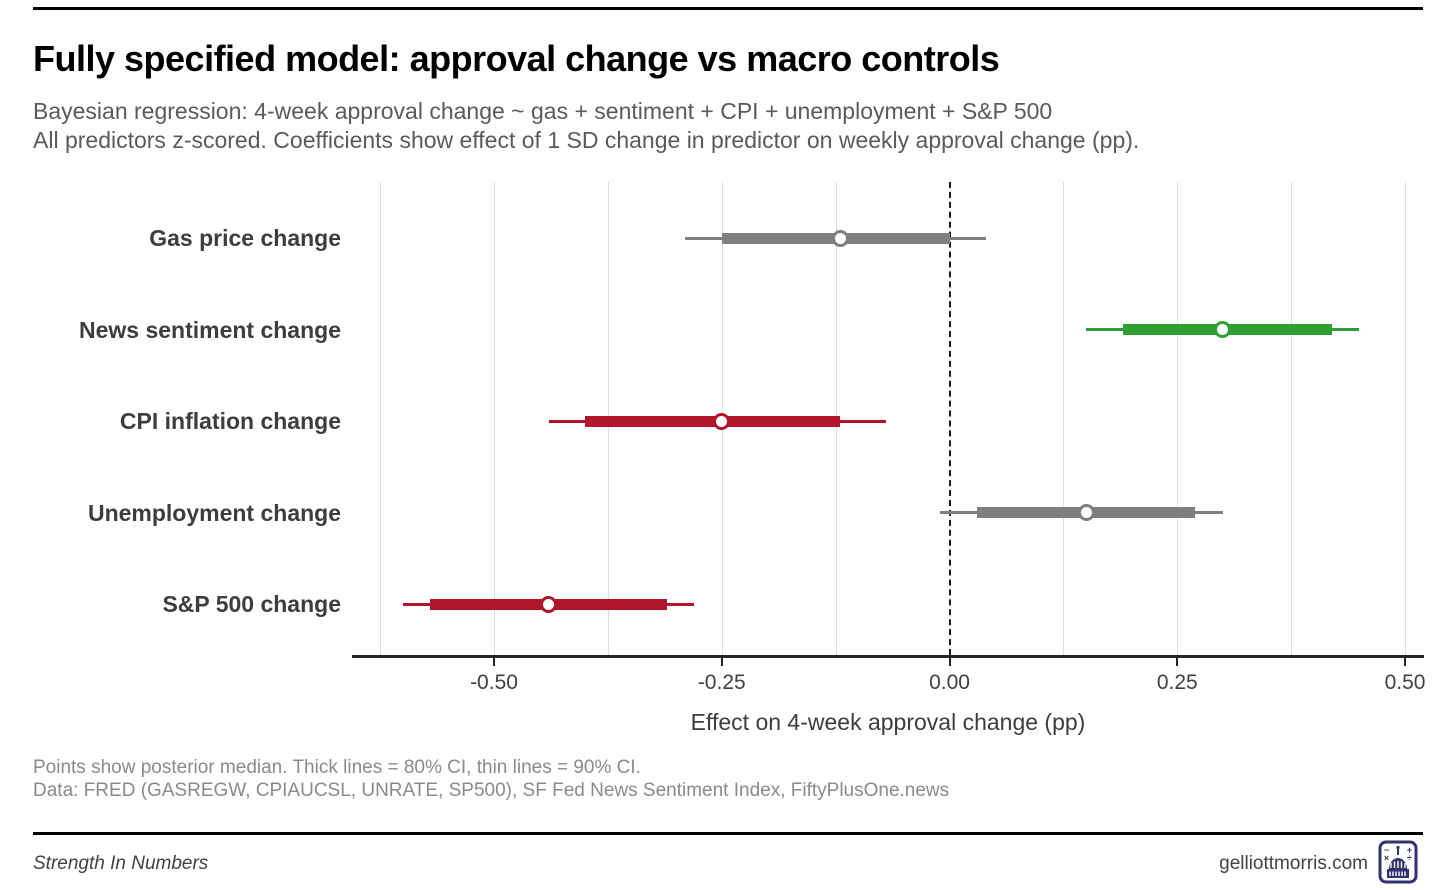 Image resolution: width=1456 pixels, height=890 pixels. I want to click on x-tick-label: -0.25, so click(721, 682).